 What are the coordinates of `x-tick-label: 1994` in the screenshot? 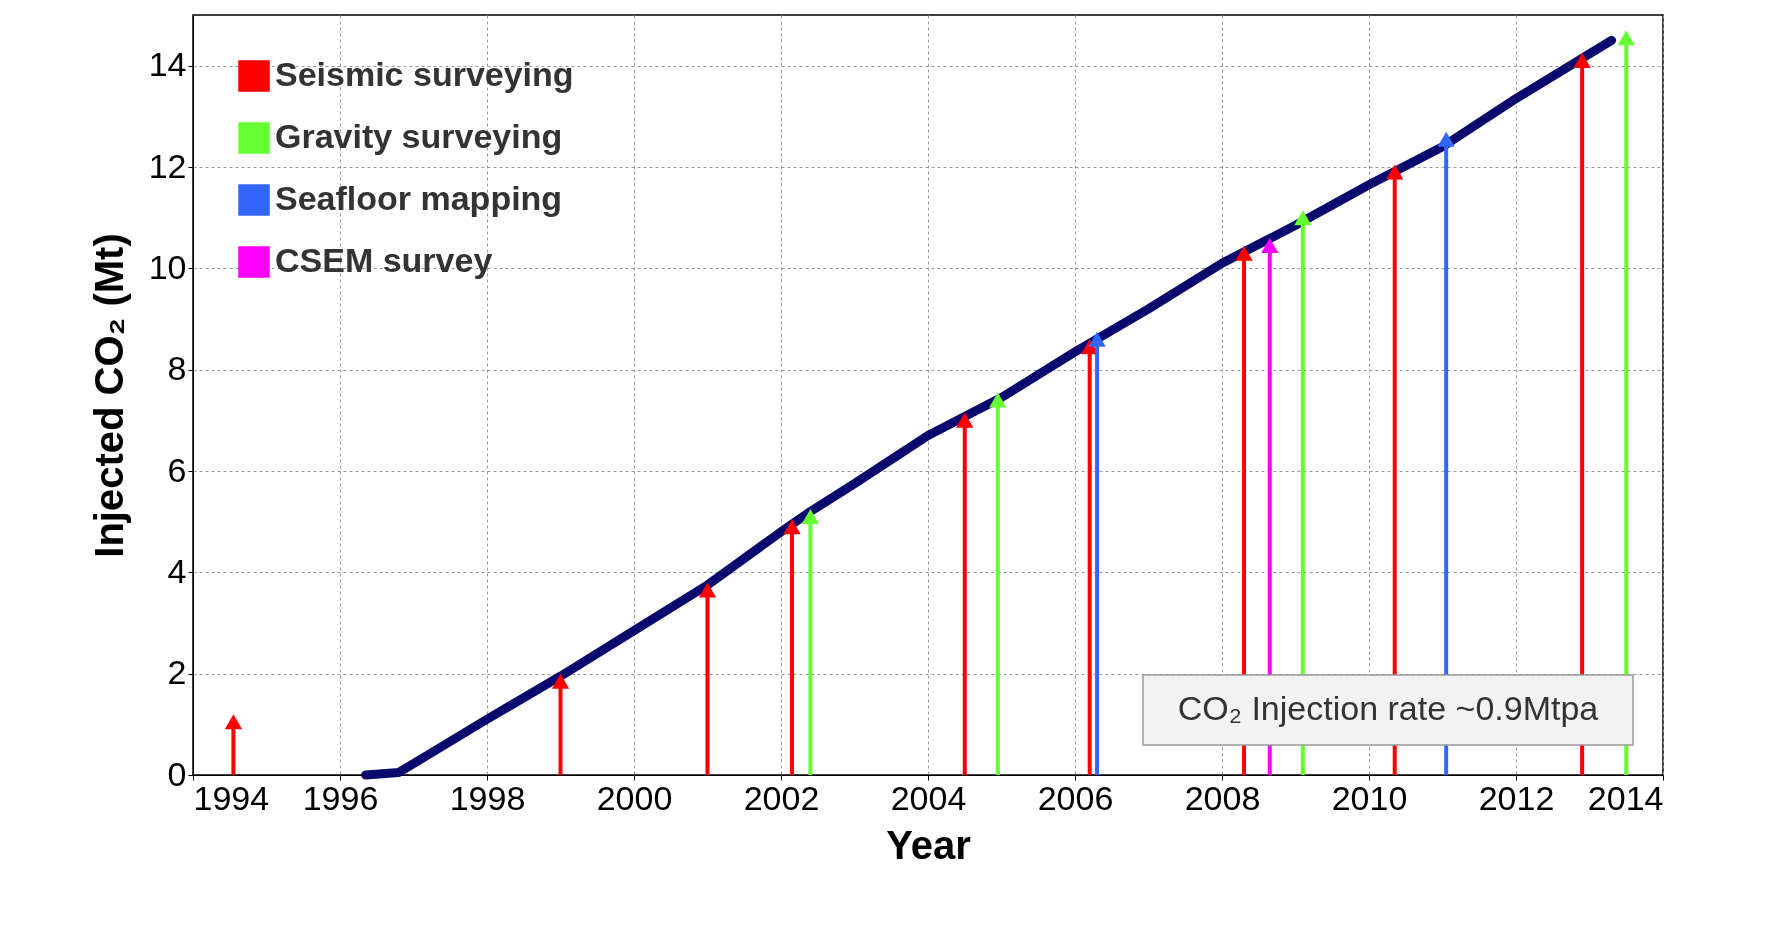 It's located at (231, 797).